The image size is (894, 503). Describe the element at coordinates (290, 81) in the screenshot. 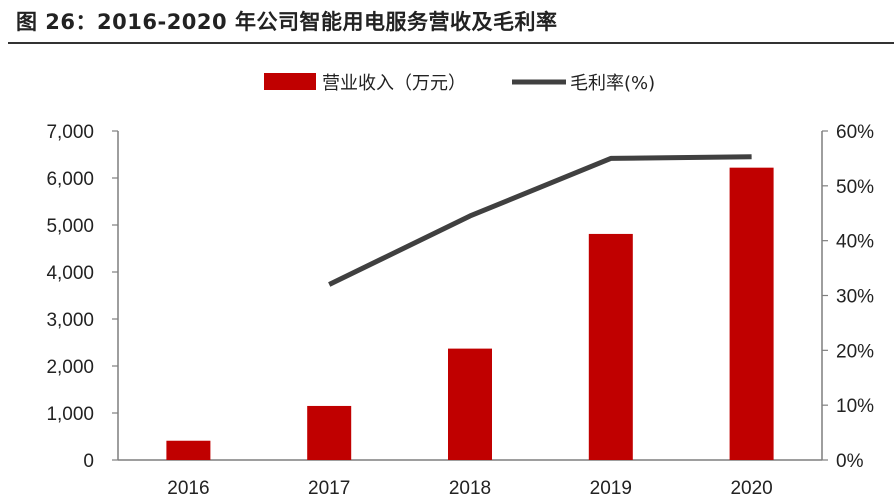

I see `legend-bar-swatch` at that location.